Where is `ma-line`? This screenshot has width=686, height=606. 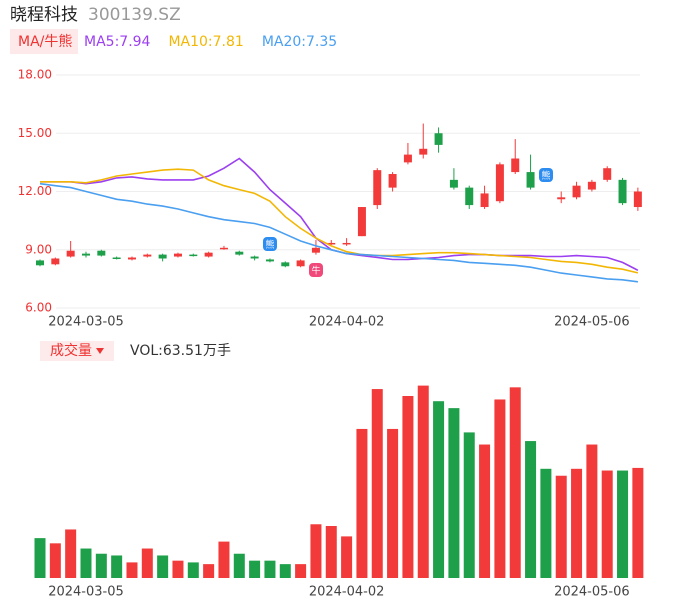 ma-line is located at coordinates (339, 232).